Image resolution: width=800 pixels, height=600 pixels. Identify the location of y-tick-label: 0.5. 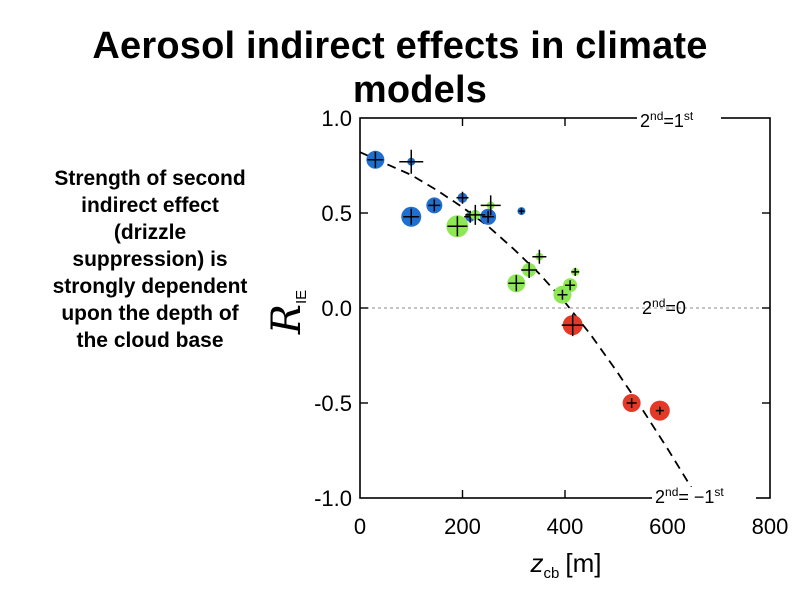
(336, 213).